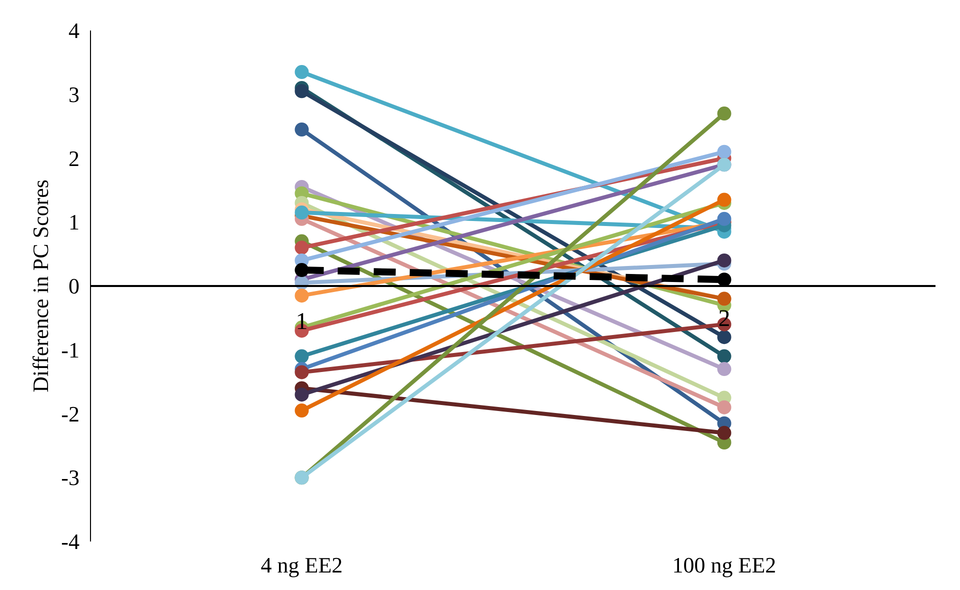 The image size is (960, 590). I want to click on y-tick-label: 4, so click(74, 30).